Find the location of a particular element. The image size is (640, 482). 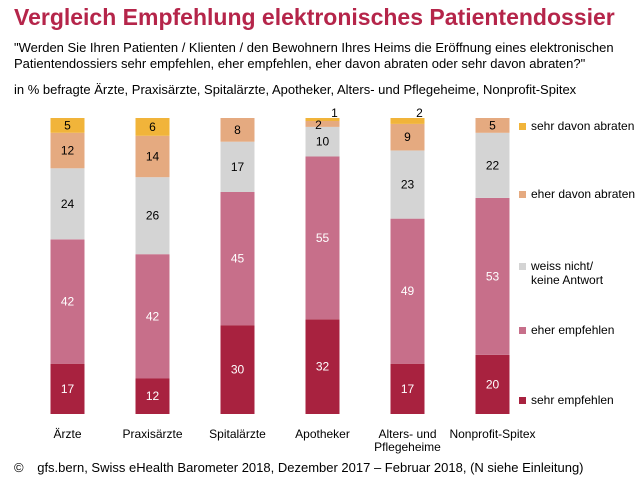

category-label: Ärzte is located at coordinates (67, 434).